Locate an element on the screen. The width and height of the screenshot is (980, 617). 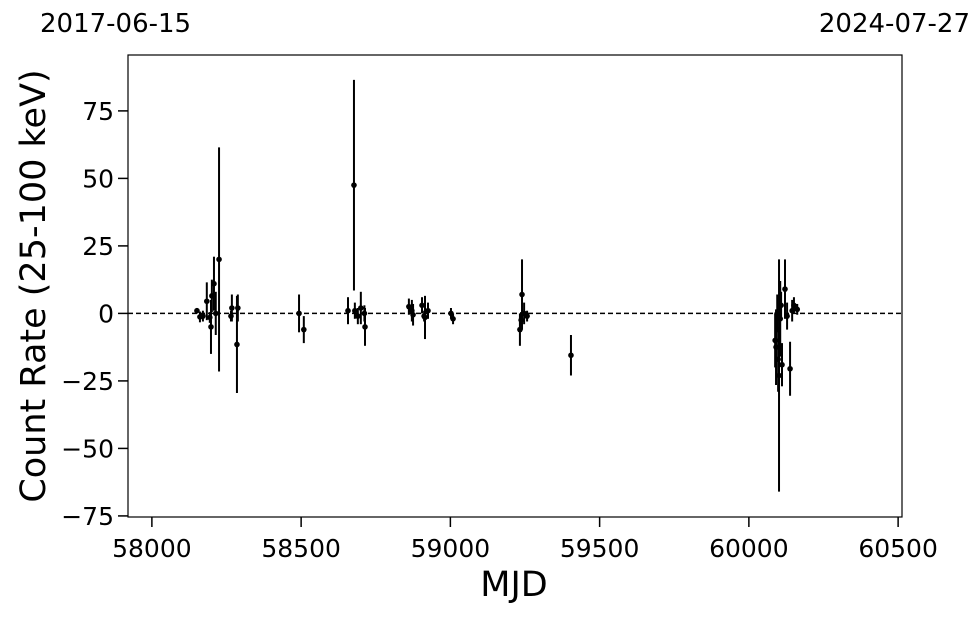
y-tick-label: −75 is located at coordinates (87, 516).